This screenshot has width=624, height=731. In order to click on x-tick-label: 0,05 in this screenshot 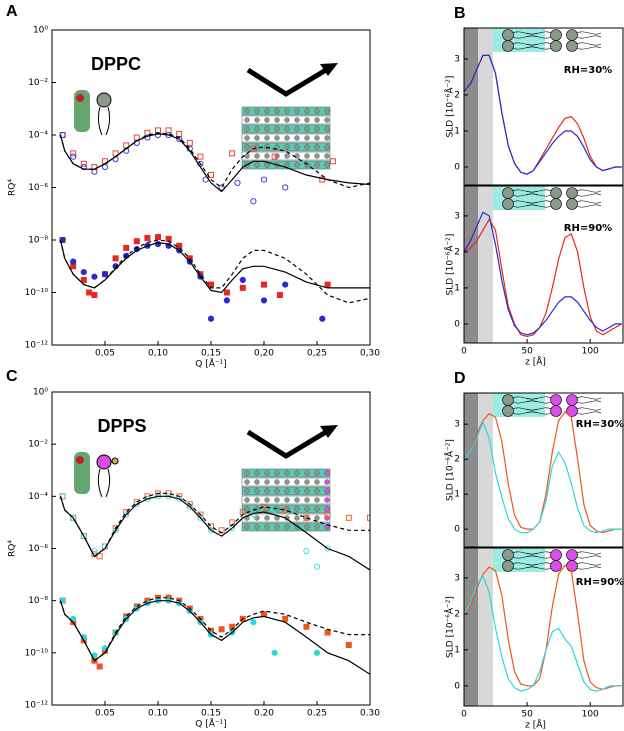, I will do `click(105, 354)`.